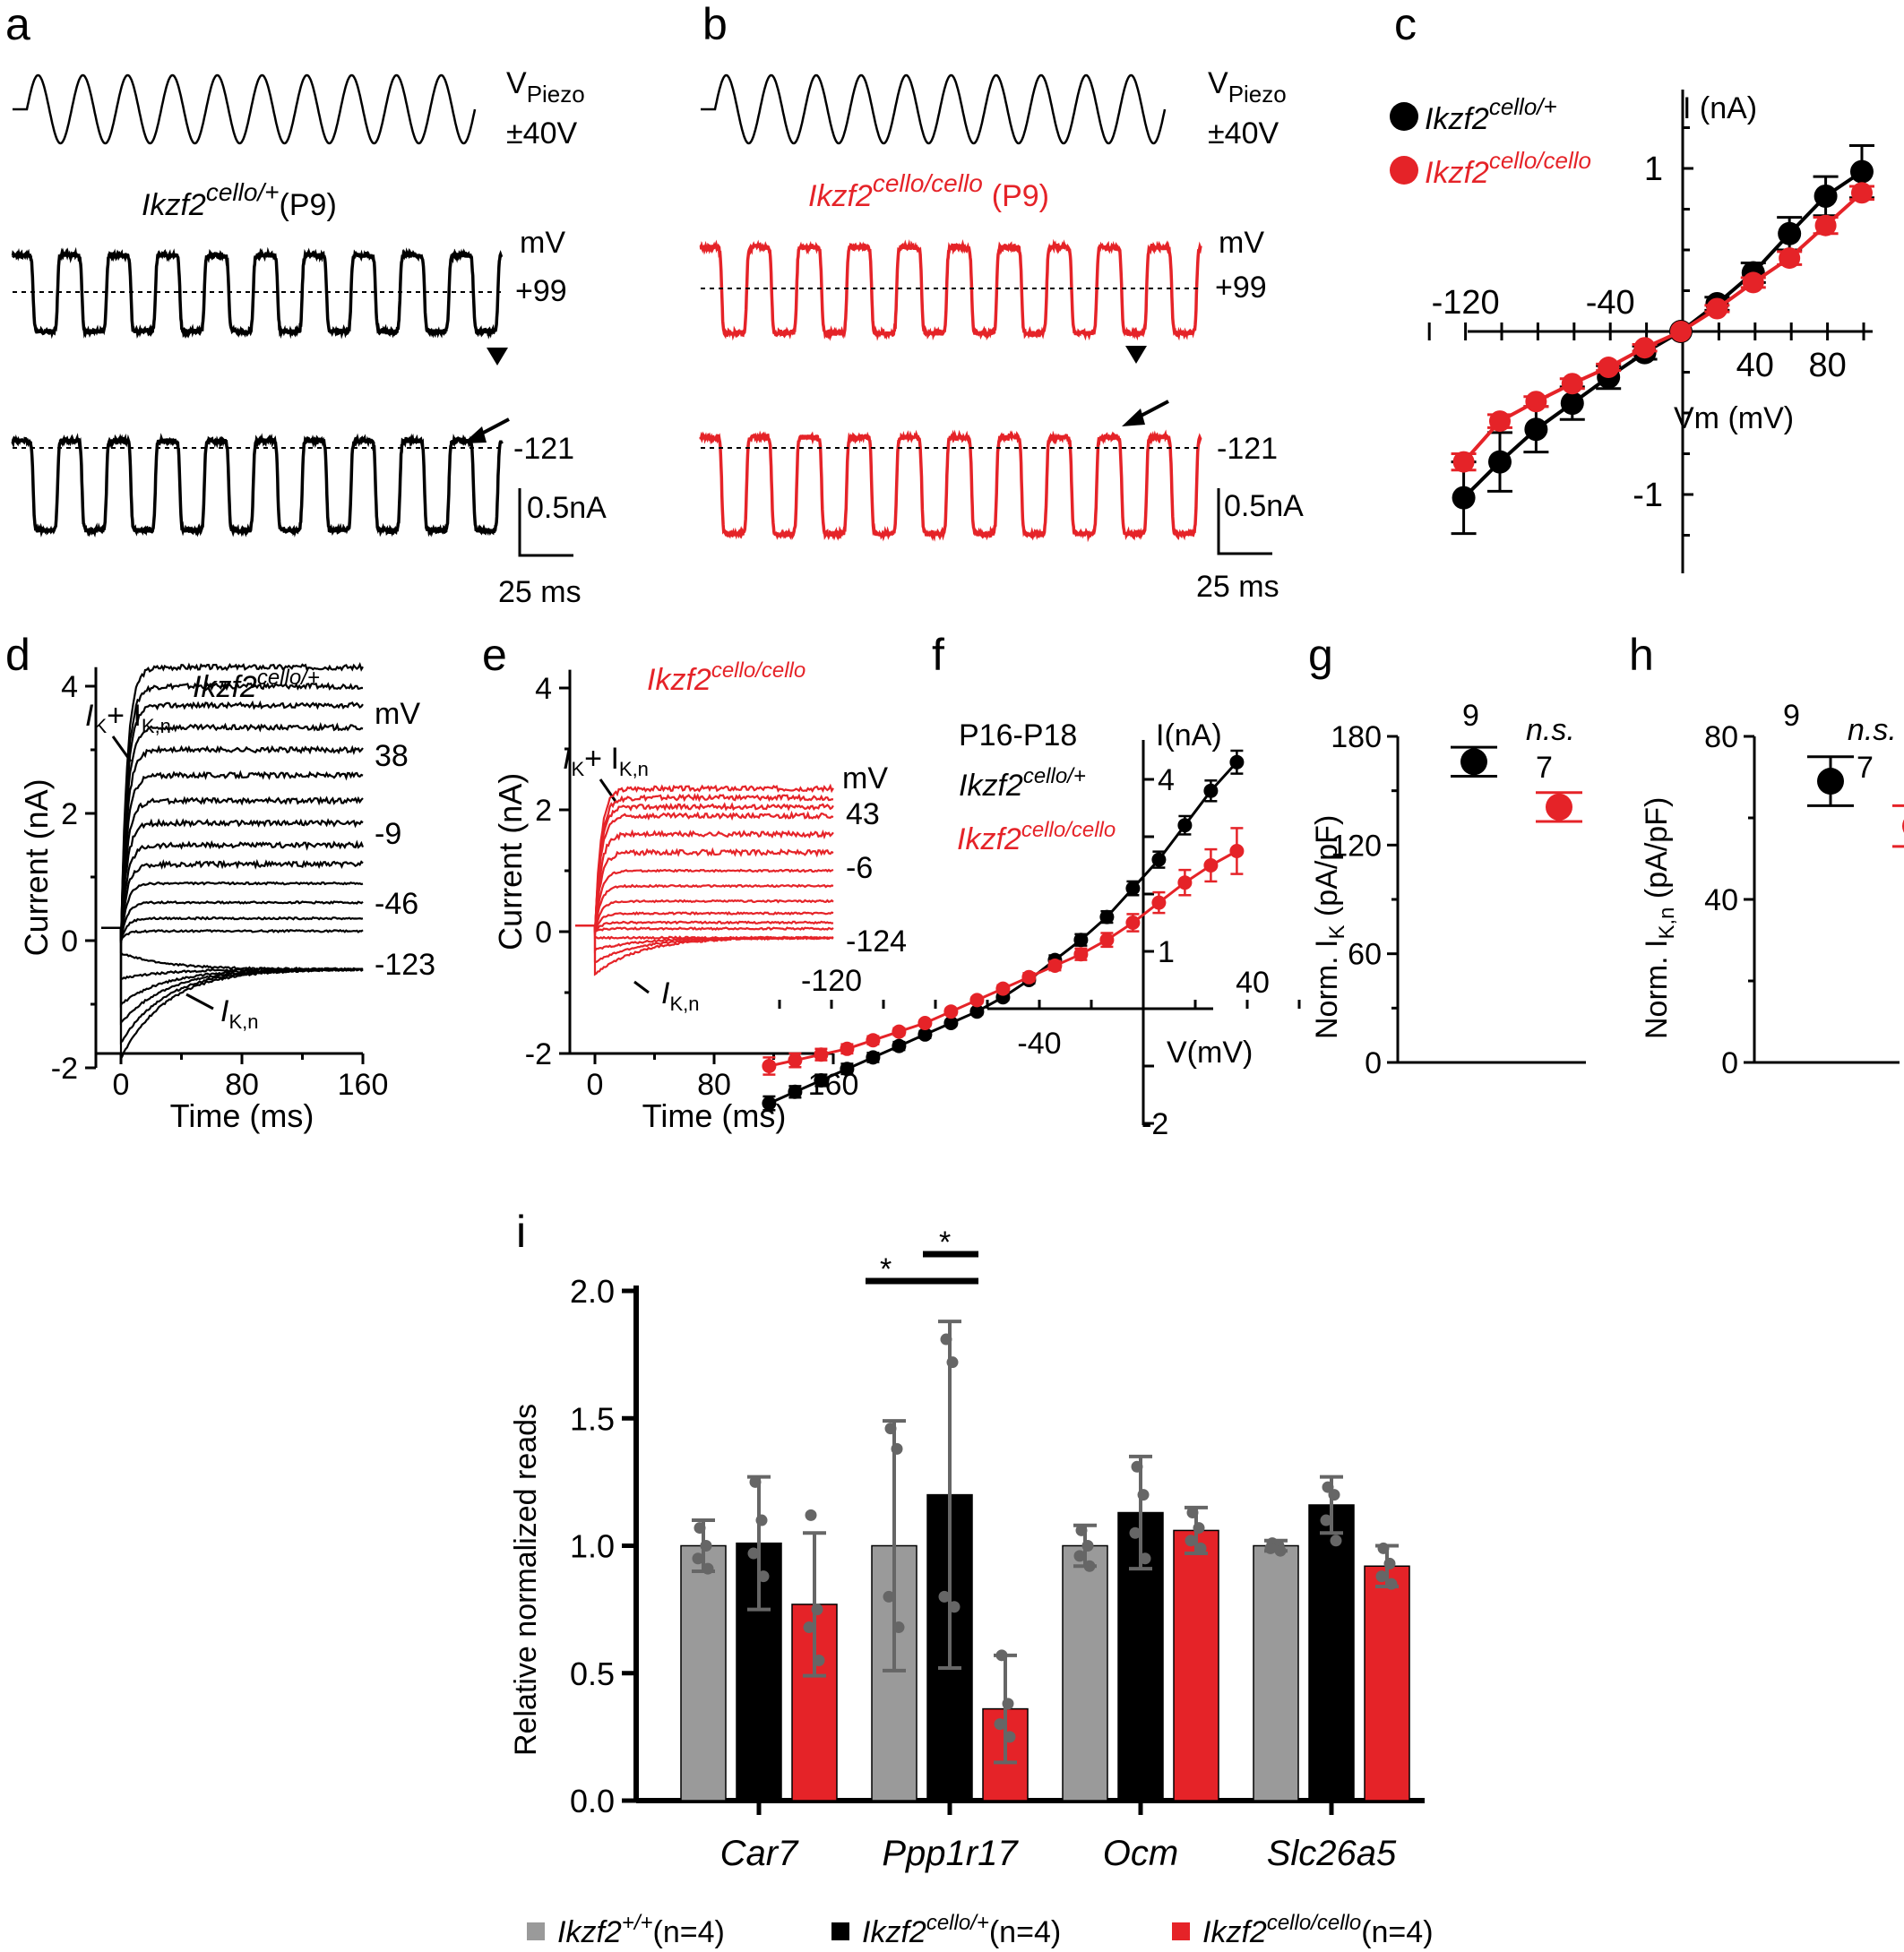 The width and height of the screenshot is (1904, 1952). Describe the element at coordinates (1855, 801) in the screenshot. I see `panel-h-marks` at that location.